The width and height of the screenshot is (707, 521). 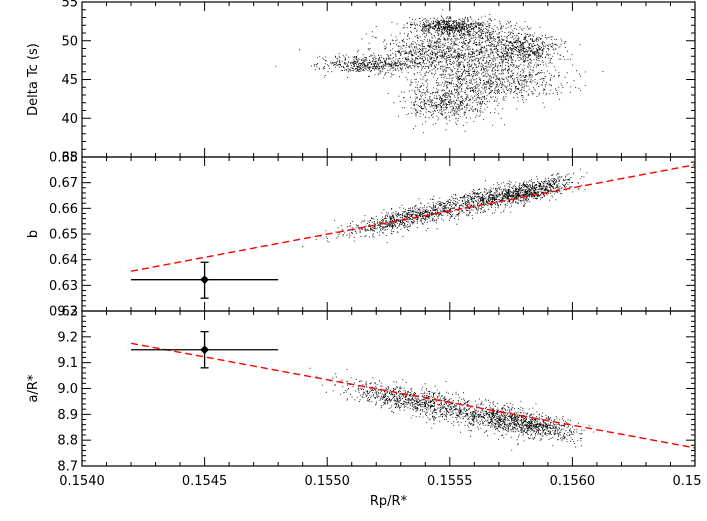 What do you see at coordinates (450, 481) in the screenshot?
I see `x-tick-label: 0.1555` at bounding box center [450, 481].